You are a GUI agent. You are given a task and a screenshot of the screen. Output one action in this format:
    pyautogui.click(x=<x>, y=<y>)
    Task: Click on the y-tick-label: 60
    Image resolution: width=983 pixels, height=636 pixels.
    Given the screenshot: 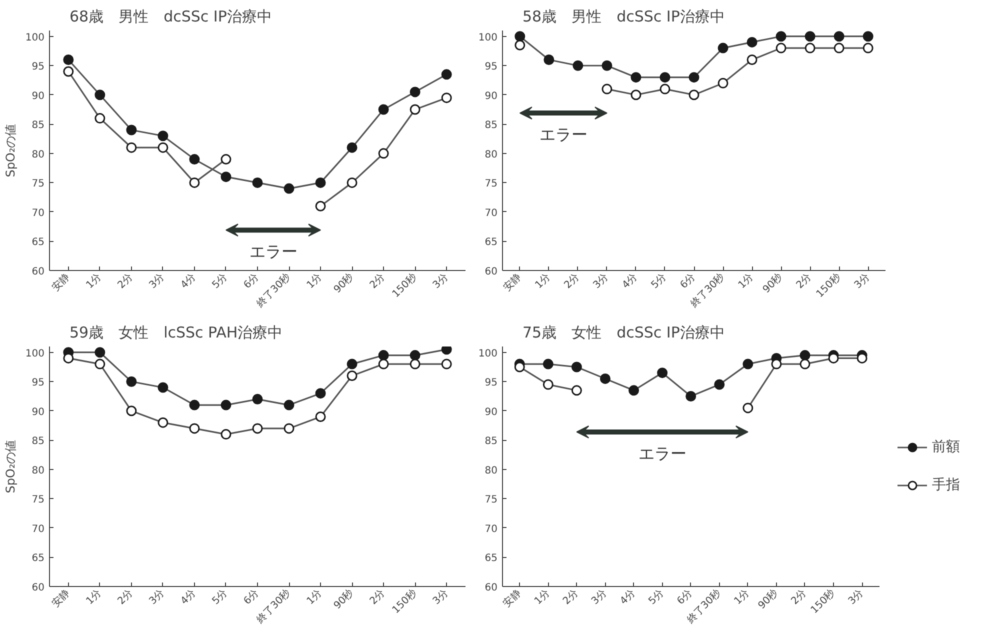 What is the action you would take?
    pyautogui.click(x=491, y=272)
    